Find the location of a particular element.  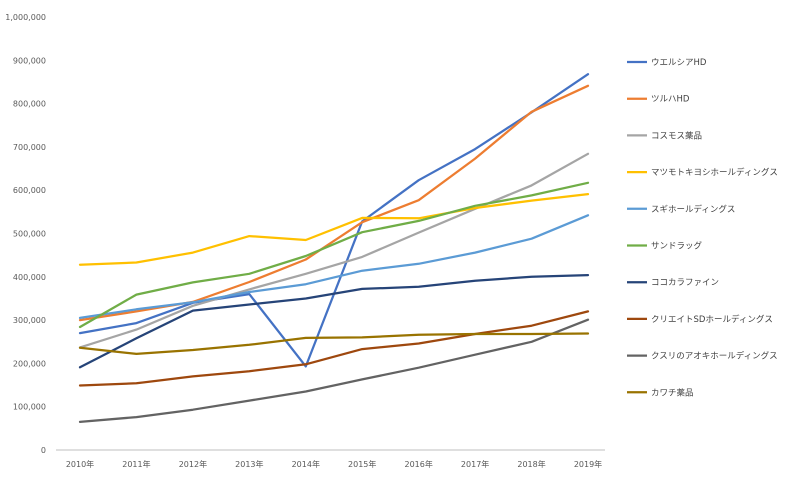

legend-label: ココカラファイン is located at coordinates (685, 283).